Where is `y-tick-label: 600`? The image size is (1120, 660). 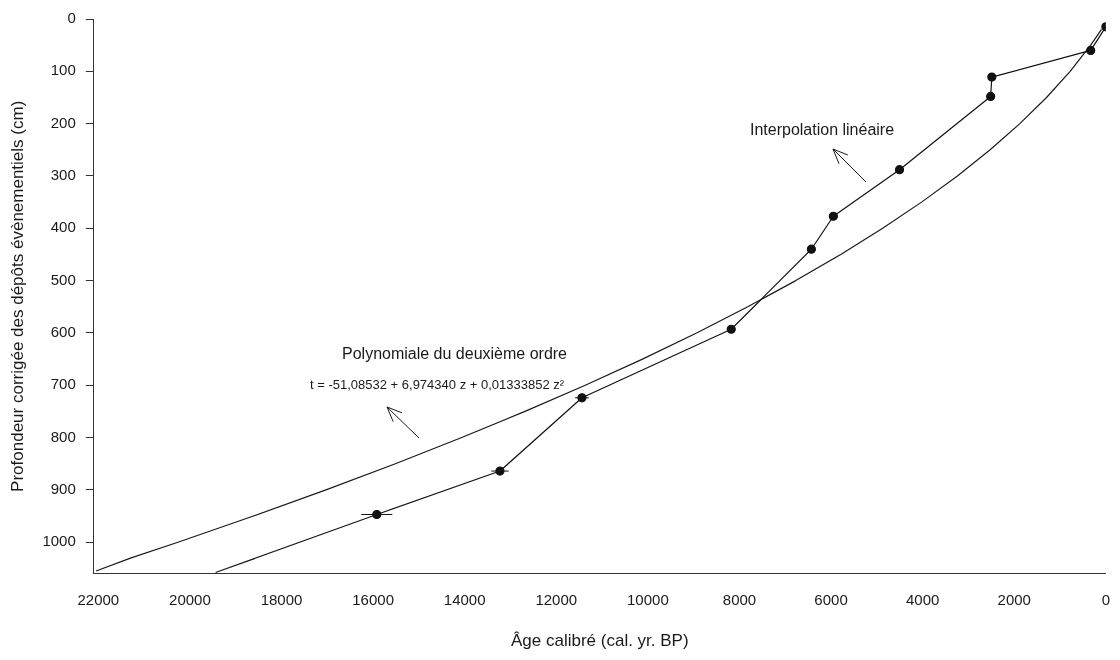
y-tick-label: 600 is located at coordinates (63, 332).